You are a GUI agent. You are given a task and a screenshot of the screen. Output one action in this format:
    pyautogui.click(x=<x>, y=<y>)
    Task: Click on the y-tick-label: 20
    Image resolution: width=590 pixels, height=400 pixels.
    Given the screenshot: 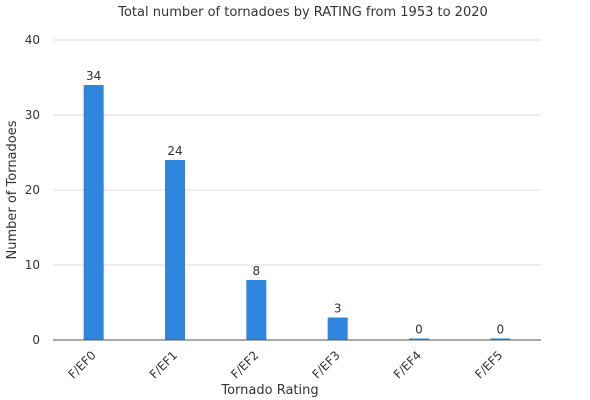 What is the action you would take?
    pyautogui.click(x=32, y=190)
    